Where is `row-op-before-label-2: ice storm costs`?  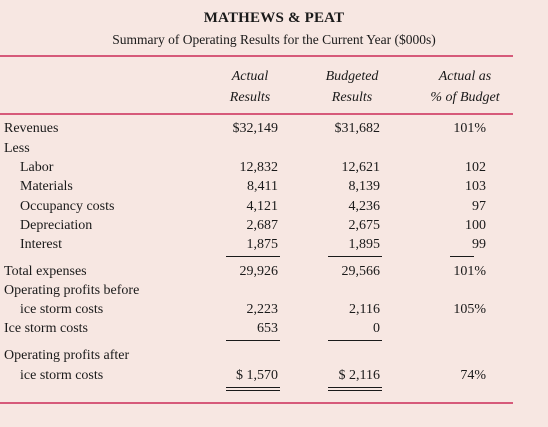 row-op-before-label-2: ice storm costs is located at coordinates (62, 309).